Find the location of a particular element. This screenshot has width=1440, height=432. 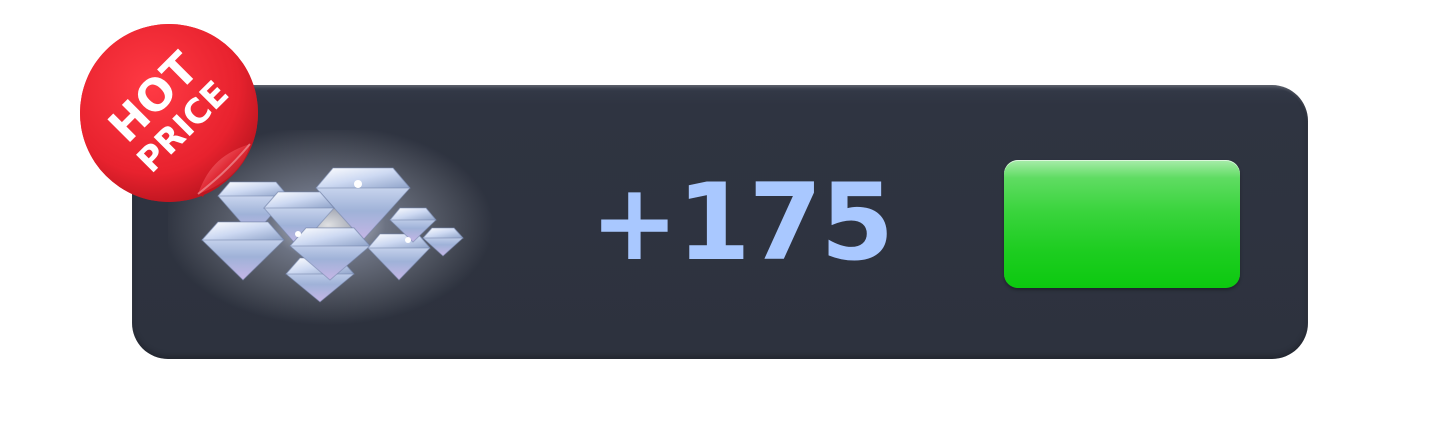

gem-amount-label: +175 is located at coordinates (742, 222).